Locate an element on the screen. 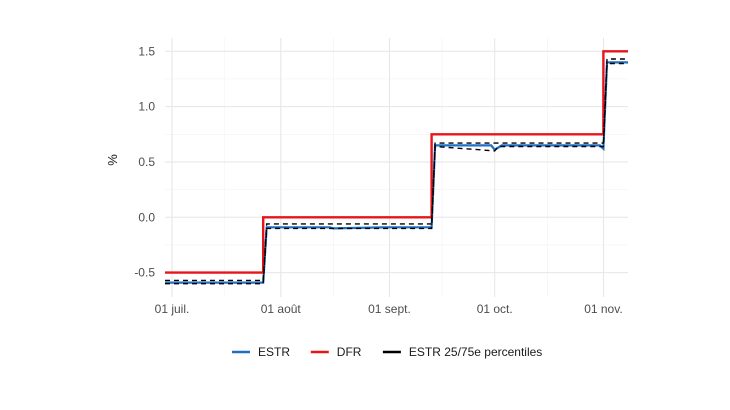 This screenshot has height=410, width=730. legend-item: ESTR 25/75e percentiles is located at coordinates (462, 352).